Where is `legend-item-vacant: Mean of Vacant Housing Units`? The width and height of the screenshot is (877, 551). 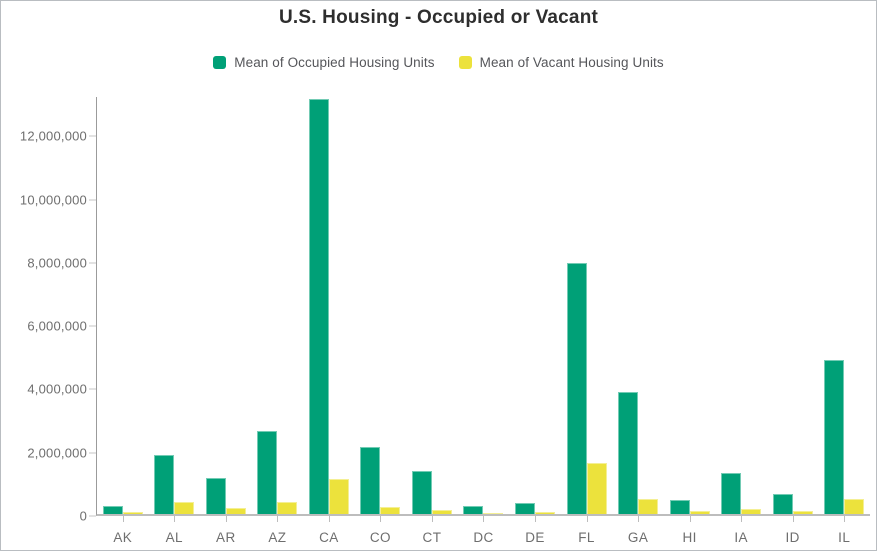
legend-item-vacant: Mean of Vacant Housing Units is located at coordinates (561, 62).